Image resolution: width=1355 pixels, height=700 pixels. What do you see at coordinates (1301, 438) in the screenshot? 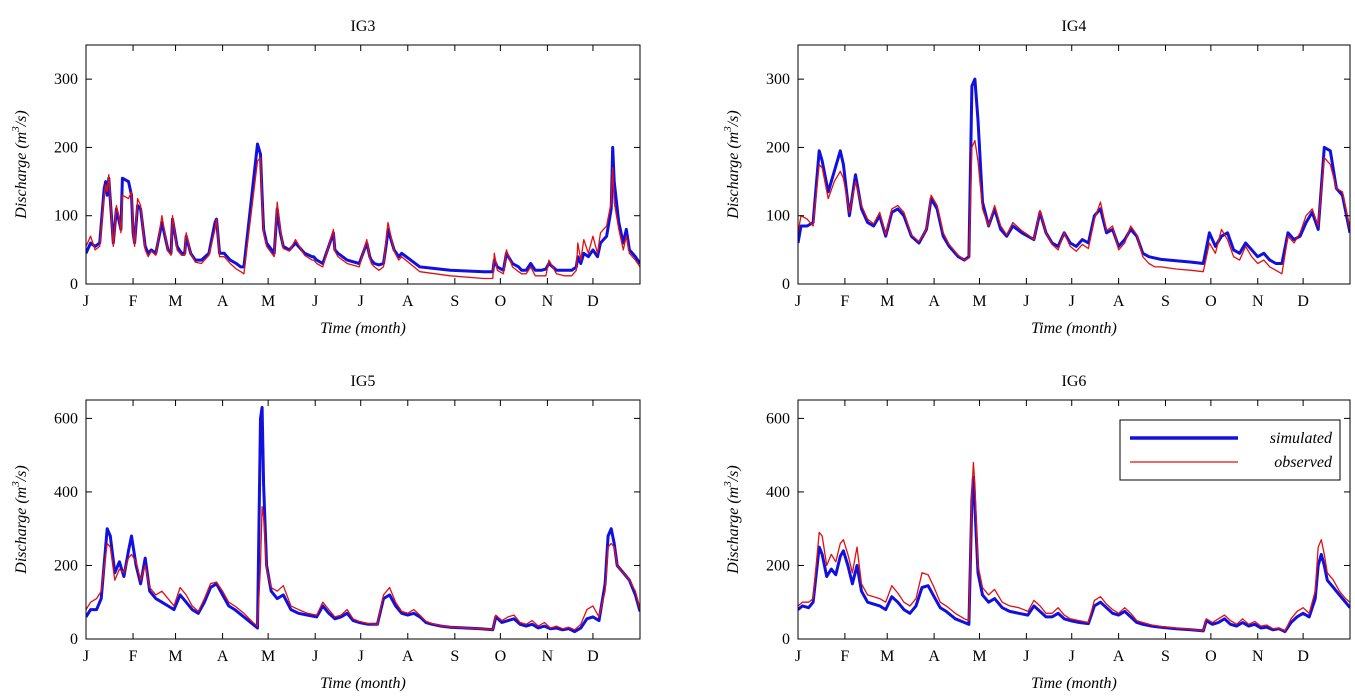
I see `legend-label-simulated: simulated` at bounding box center [1301, 438].